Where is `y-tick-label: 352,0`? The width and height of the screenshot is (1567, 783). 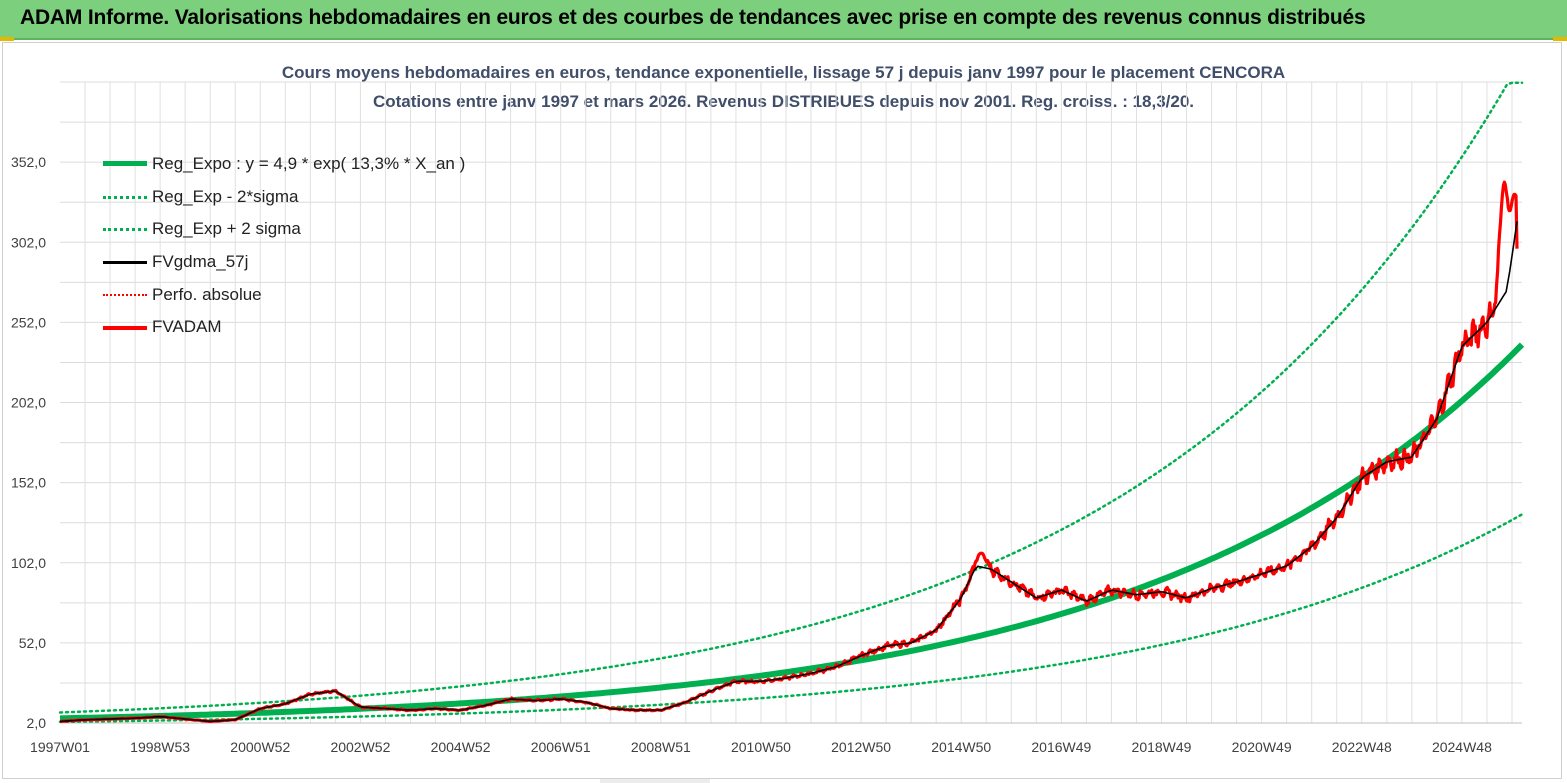 y-tick-label: 352,0 is located at coordinates (28, 162).